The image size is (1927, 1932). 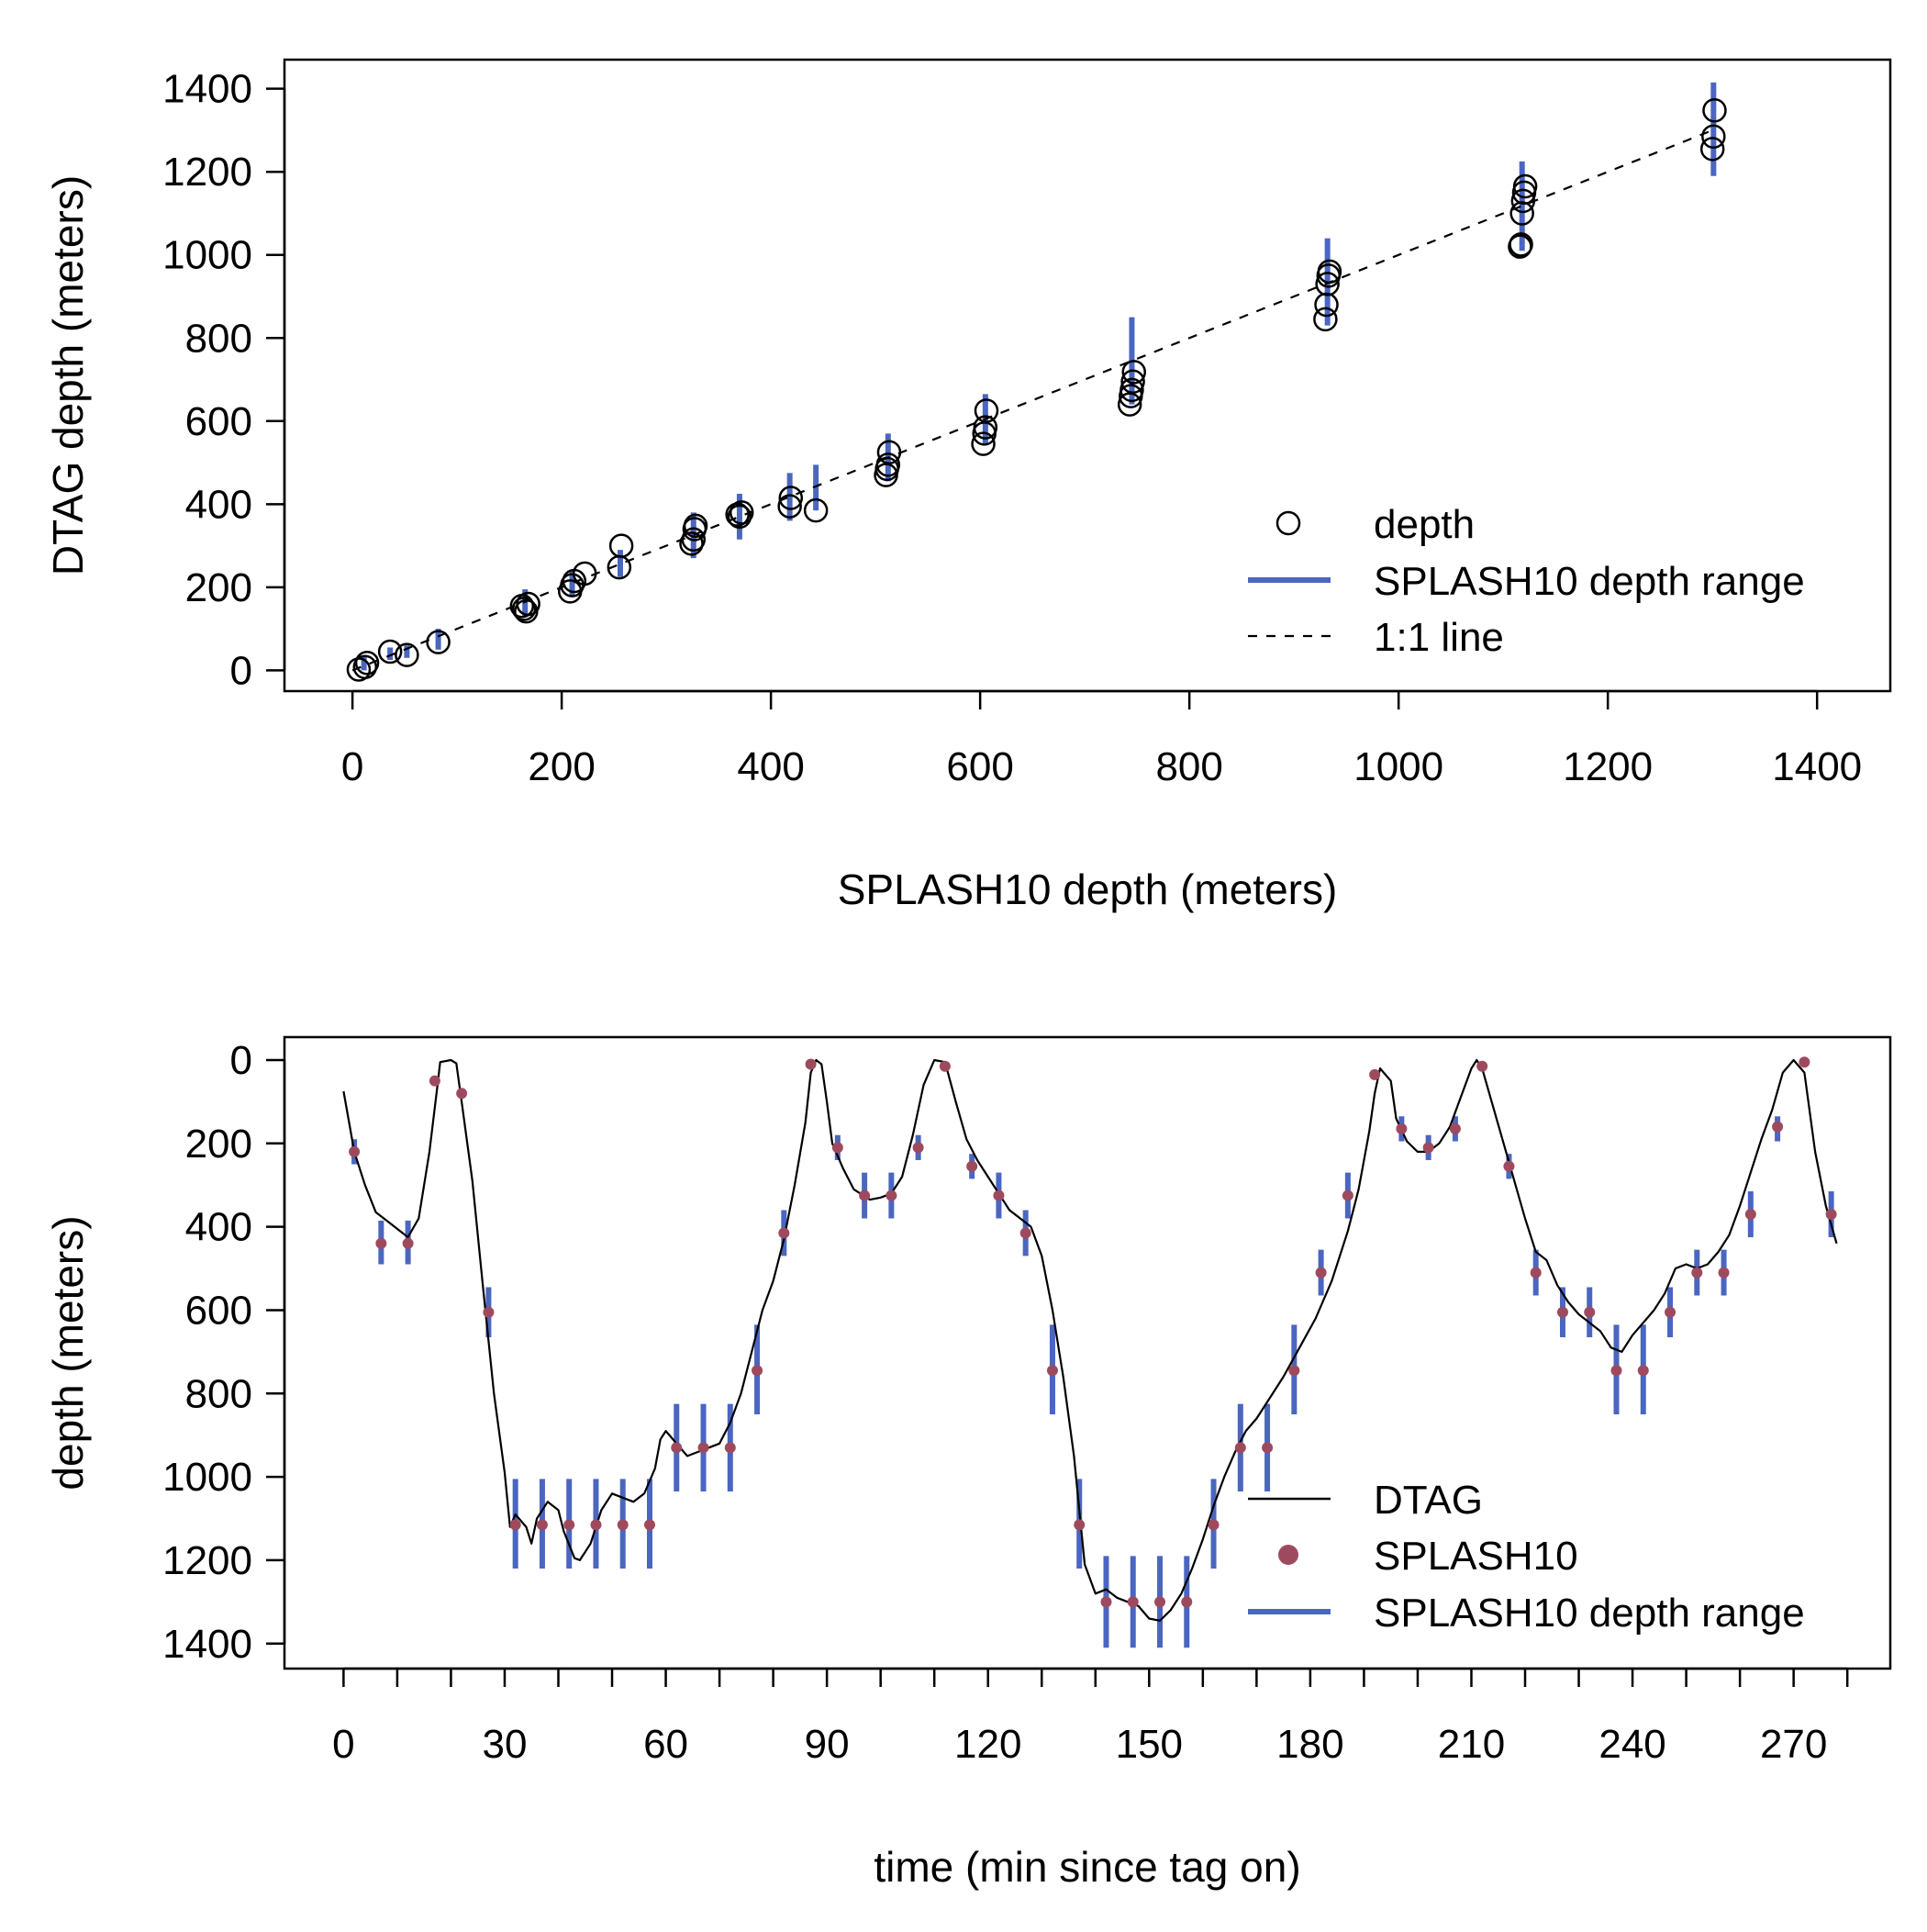 I want to click on y-tick-label-top-2: 400, so click(x=218, y=504).